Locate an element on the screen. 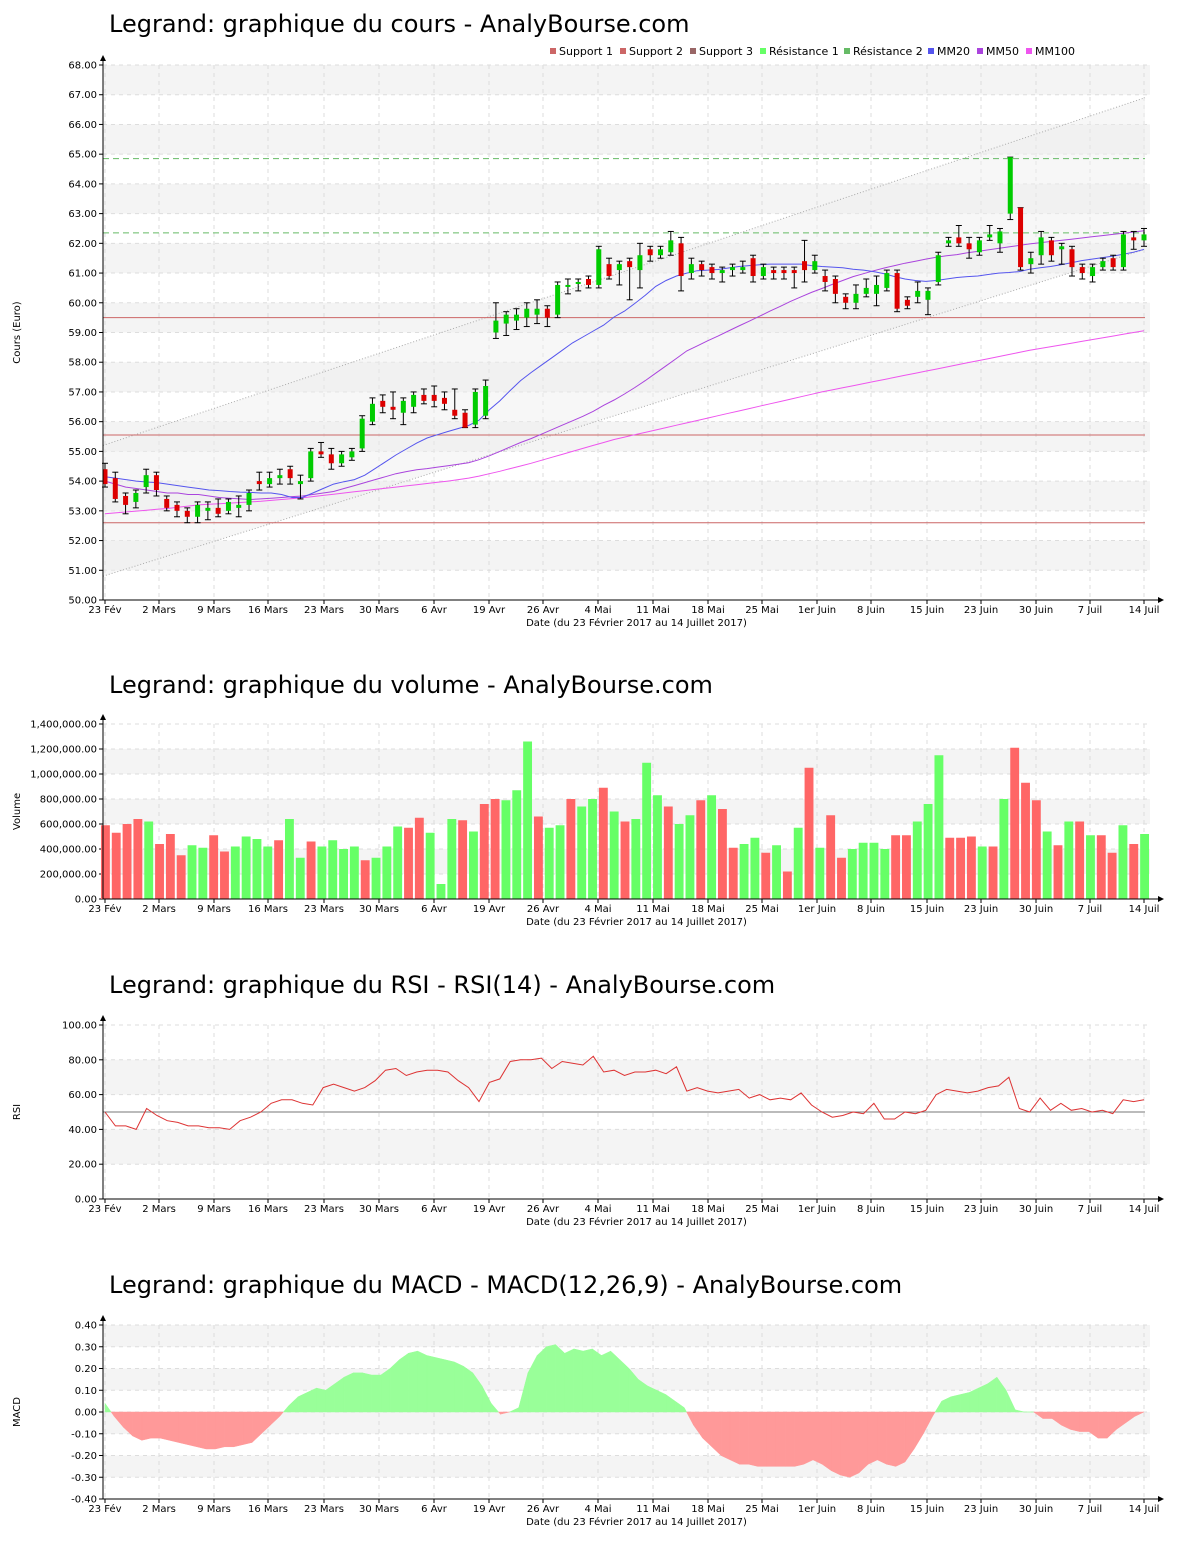 The width and height of the screenshot is (1200, 1554). y-tick-label: 20.00 is located at coordinates (82, 1165).